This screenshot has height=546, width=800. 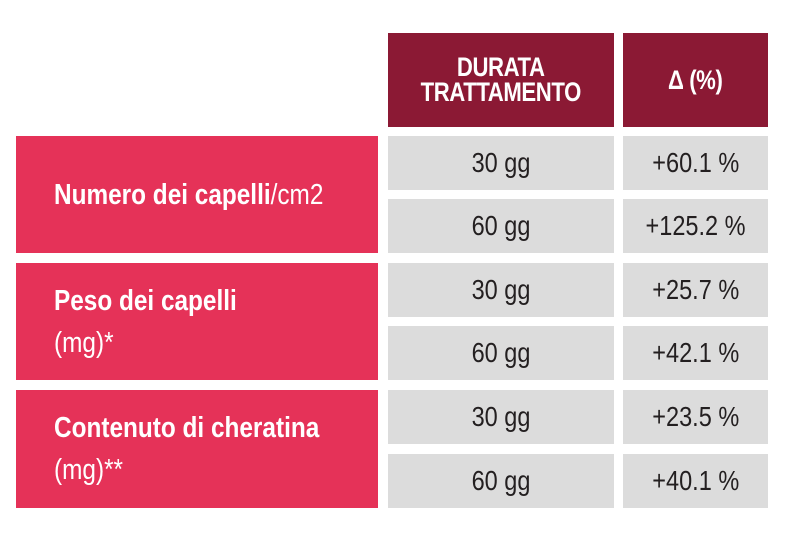 I want to click on row-label-hair-weight-text: Peso dei capelli (mg)*, so click(x=145, y=322).